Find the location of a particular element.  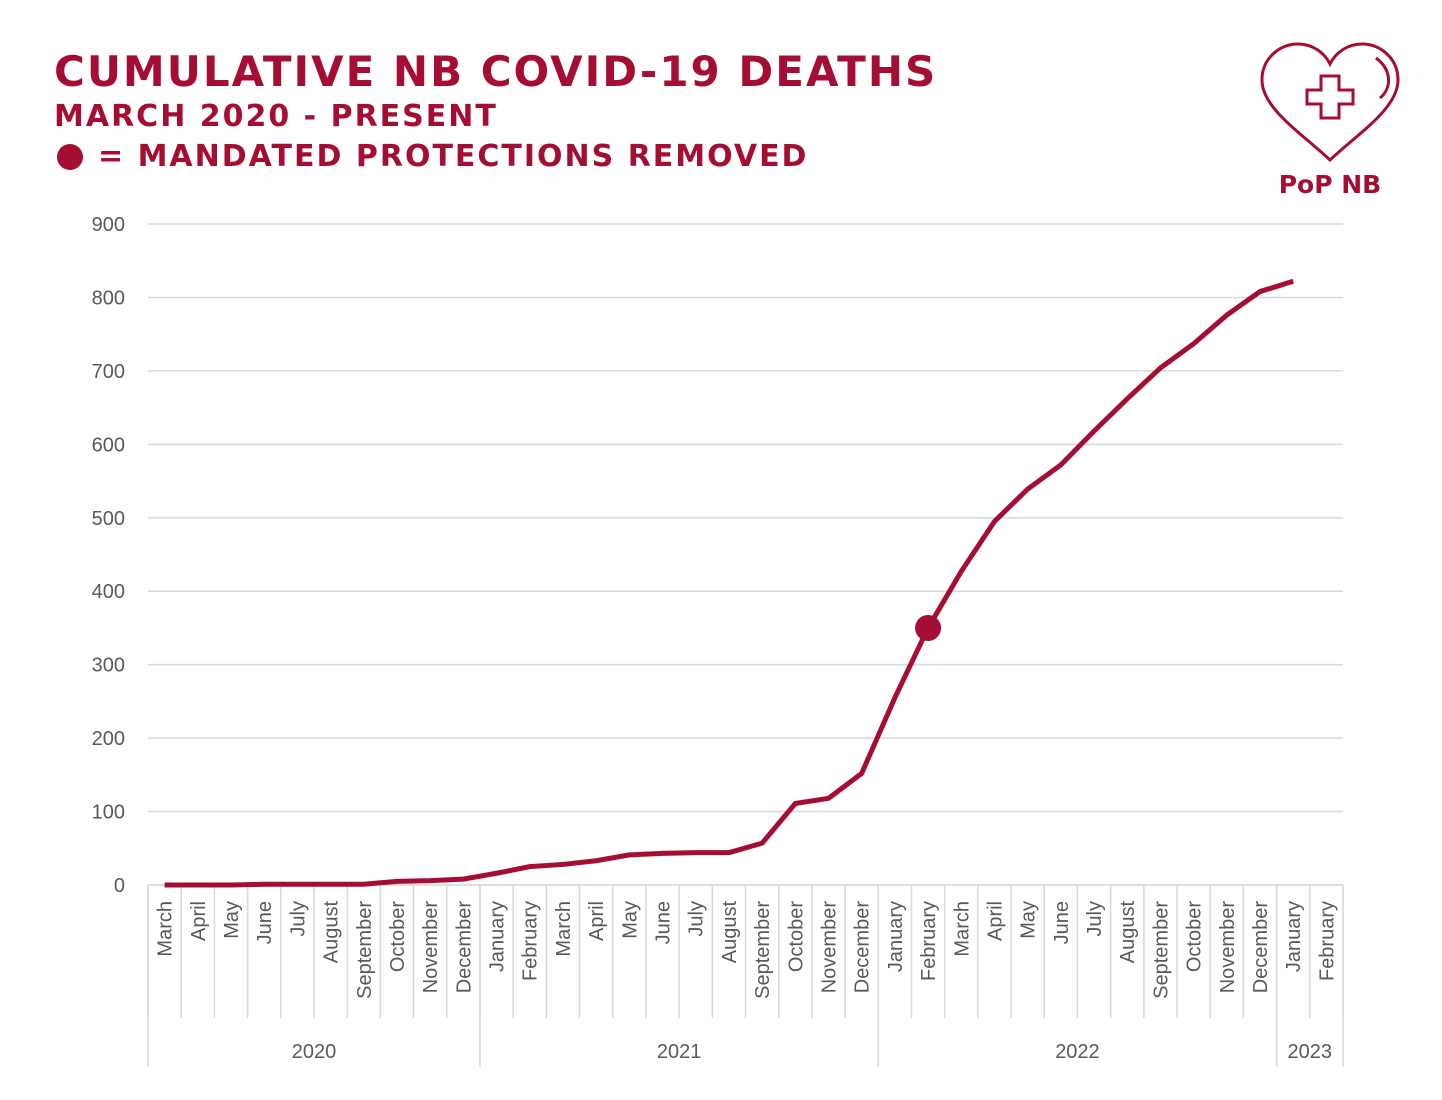

y-tick-label: 800 is located at coordinates (108, 298).